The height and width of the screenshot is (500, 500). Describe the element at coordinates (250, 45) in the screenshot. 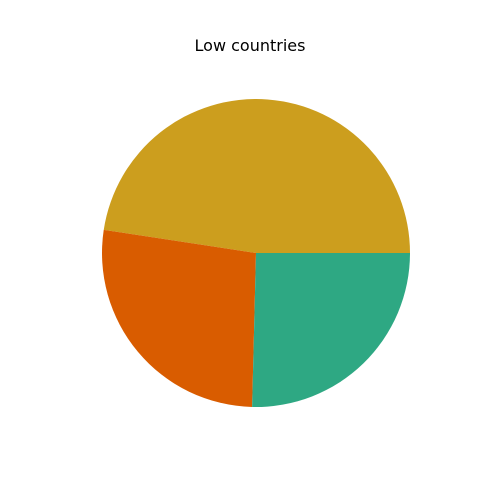

I see `chart-title: Low countries` at that location.